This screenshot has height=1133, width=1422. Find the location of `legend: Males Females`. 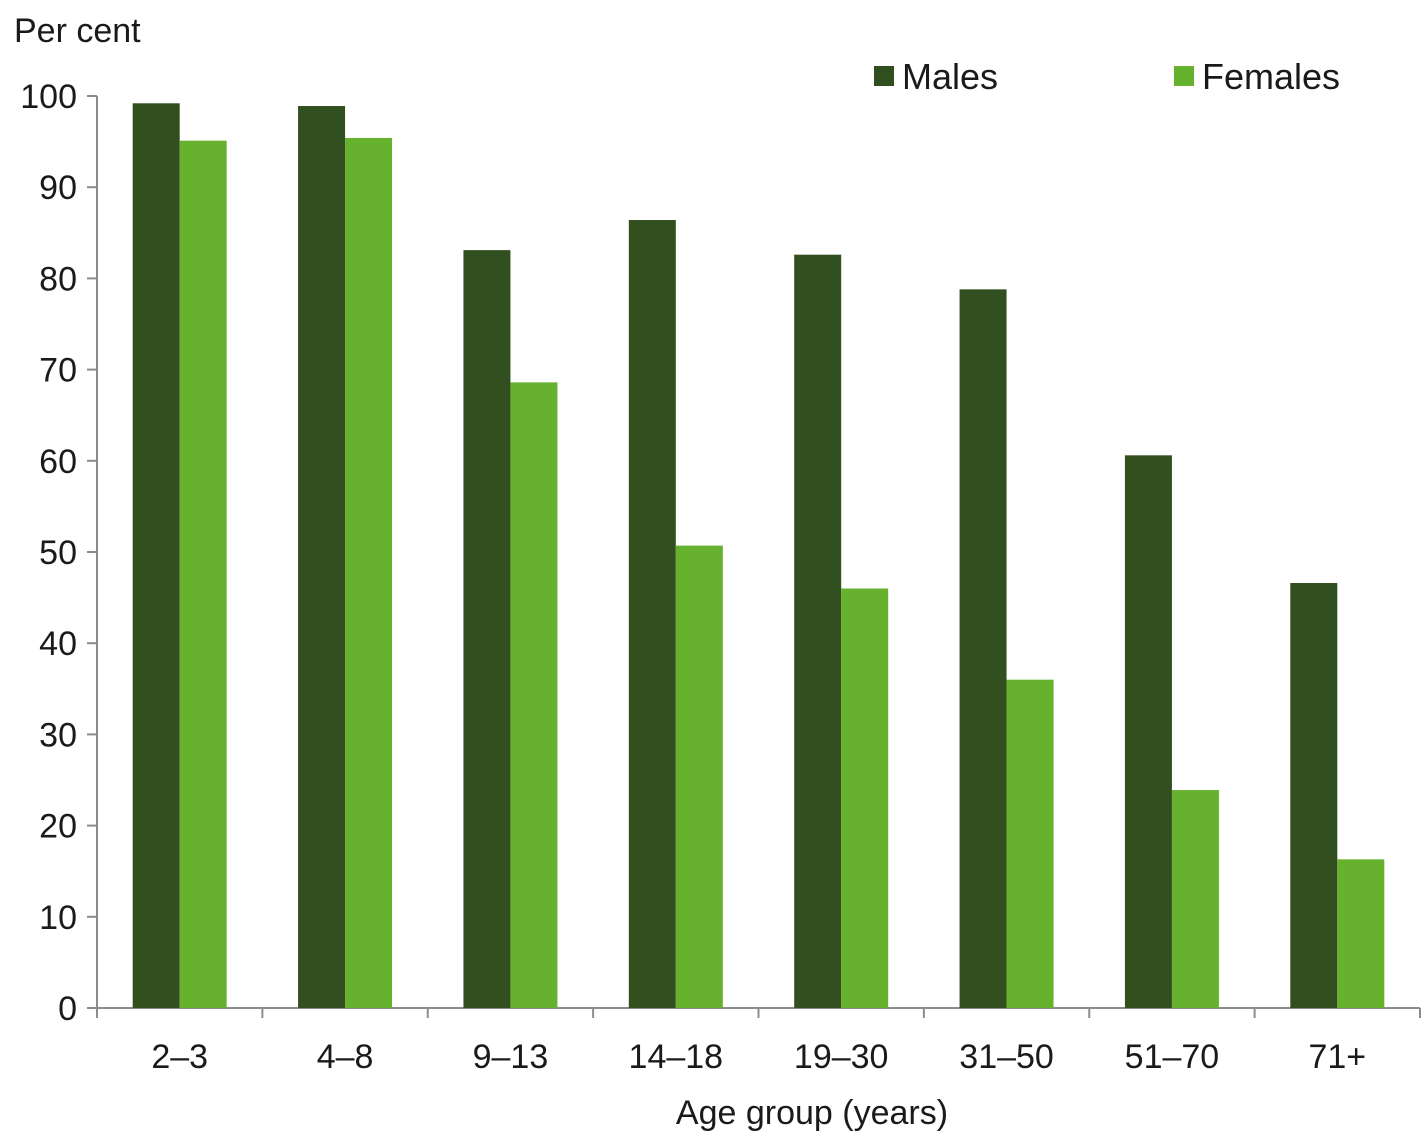

legend: Males Females is located at coordinates (1107, 76).